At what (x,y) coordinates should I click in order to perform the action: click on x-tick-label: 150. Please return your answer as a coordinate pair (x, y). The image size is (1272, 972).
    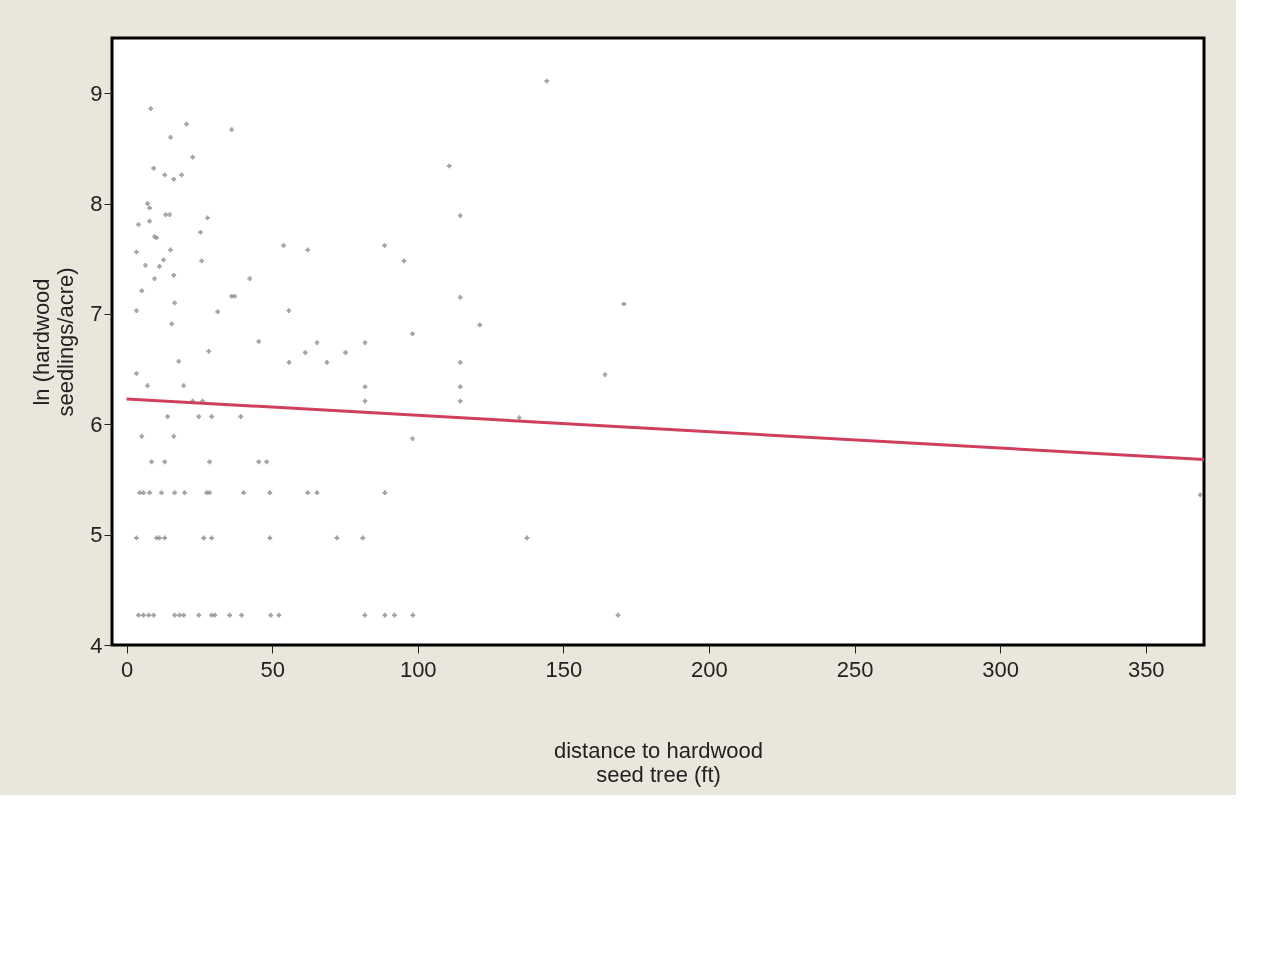
    Looking at the image, I should click on (564, 669).